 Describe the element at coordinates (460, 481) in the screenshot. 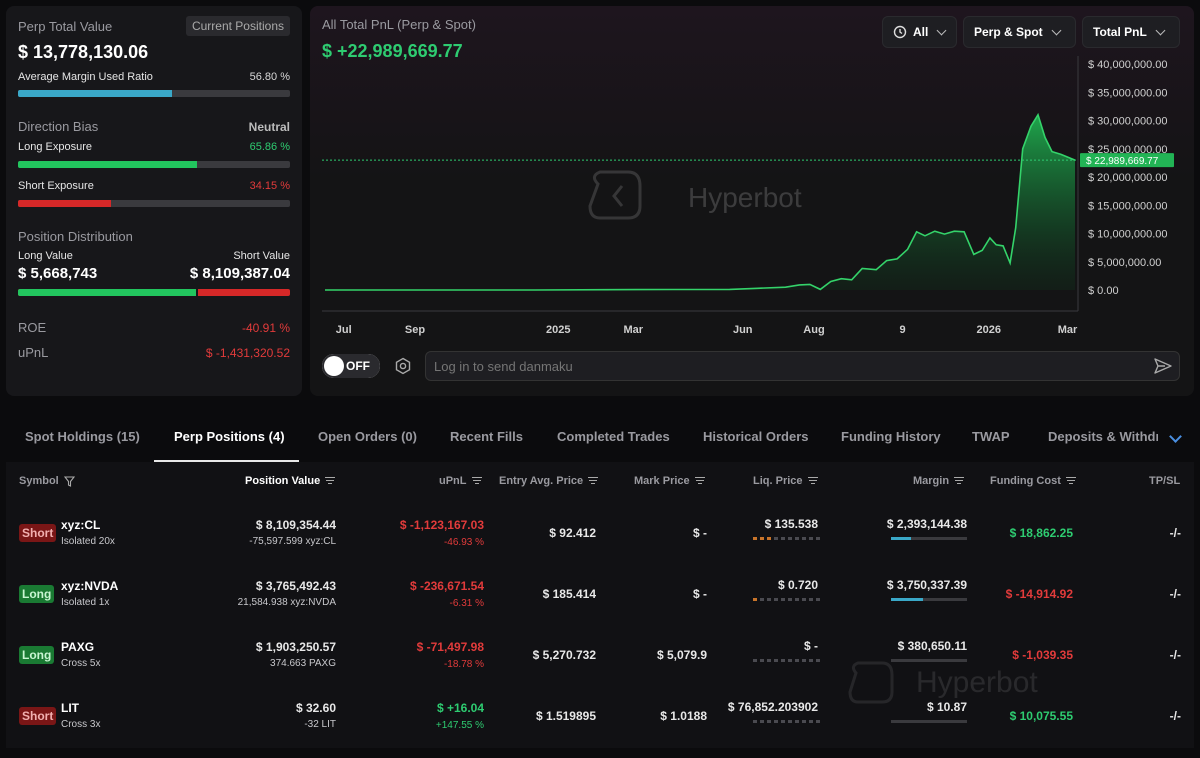

I see `header-upnl: uPnL` at that location.